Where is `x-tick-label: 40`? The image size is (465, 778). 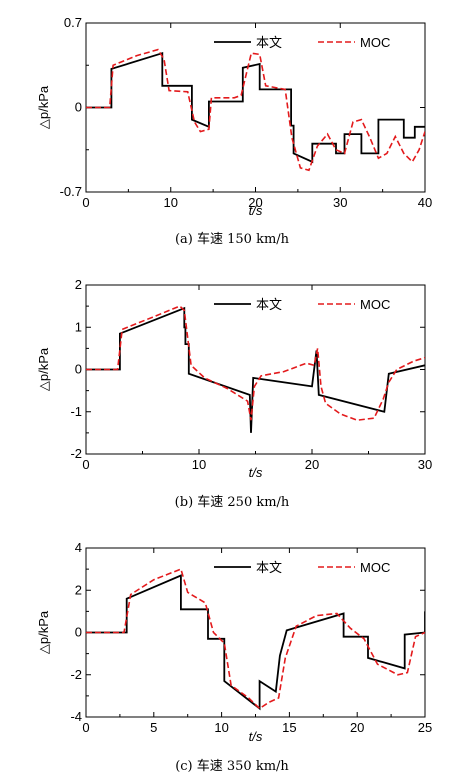 x-tick-label: 40 is located at coordinates (425, 202).